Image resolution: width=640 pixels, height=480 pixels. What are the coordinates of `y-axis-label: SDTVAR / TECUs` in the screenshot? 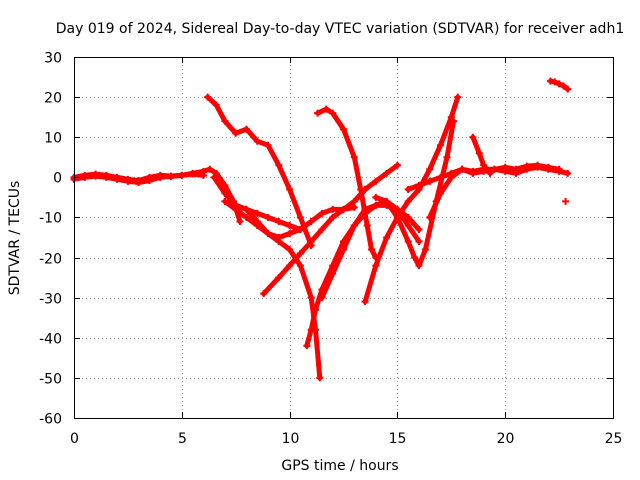 It's located at (15, 238).